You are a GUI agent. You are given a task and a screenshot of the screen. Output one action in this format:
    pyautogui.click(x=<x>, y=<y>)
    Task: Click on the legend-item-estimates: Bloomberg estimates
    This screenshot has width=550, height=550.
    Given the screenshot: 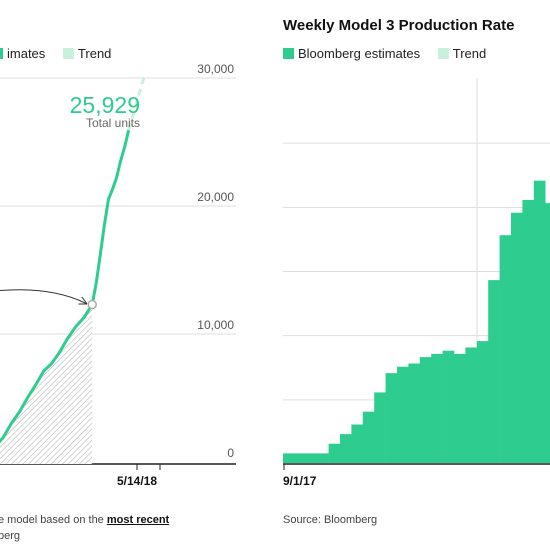 What is the action you would take?
    pyautogui.click(x=351, y=53)
    